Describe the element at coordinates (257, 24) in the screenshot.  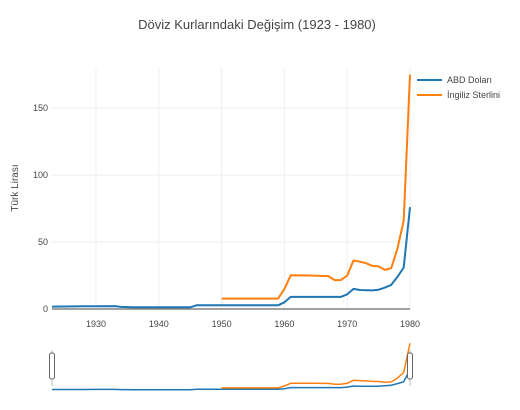
I see `chart-title: Döviz Kurlarındaki Değişim (1923 - 1980)` at that location.